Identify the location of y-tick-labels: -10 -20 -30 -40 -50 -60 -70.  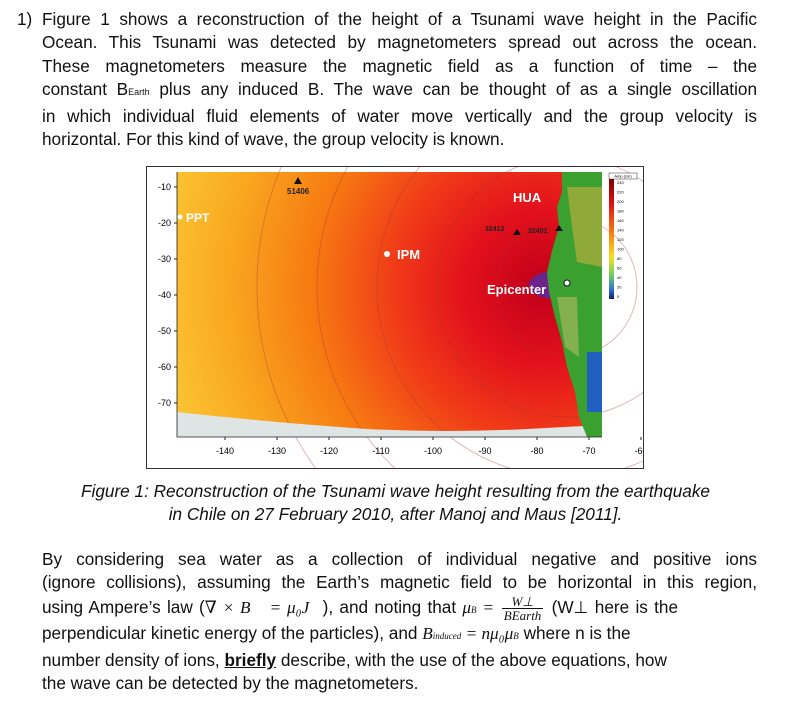
(167, 295).